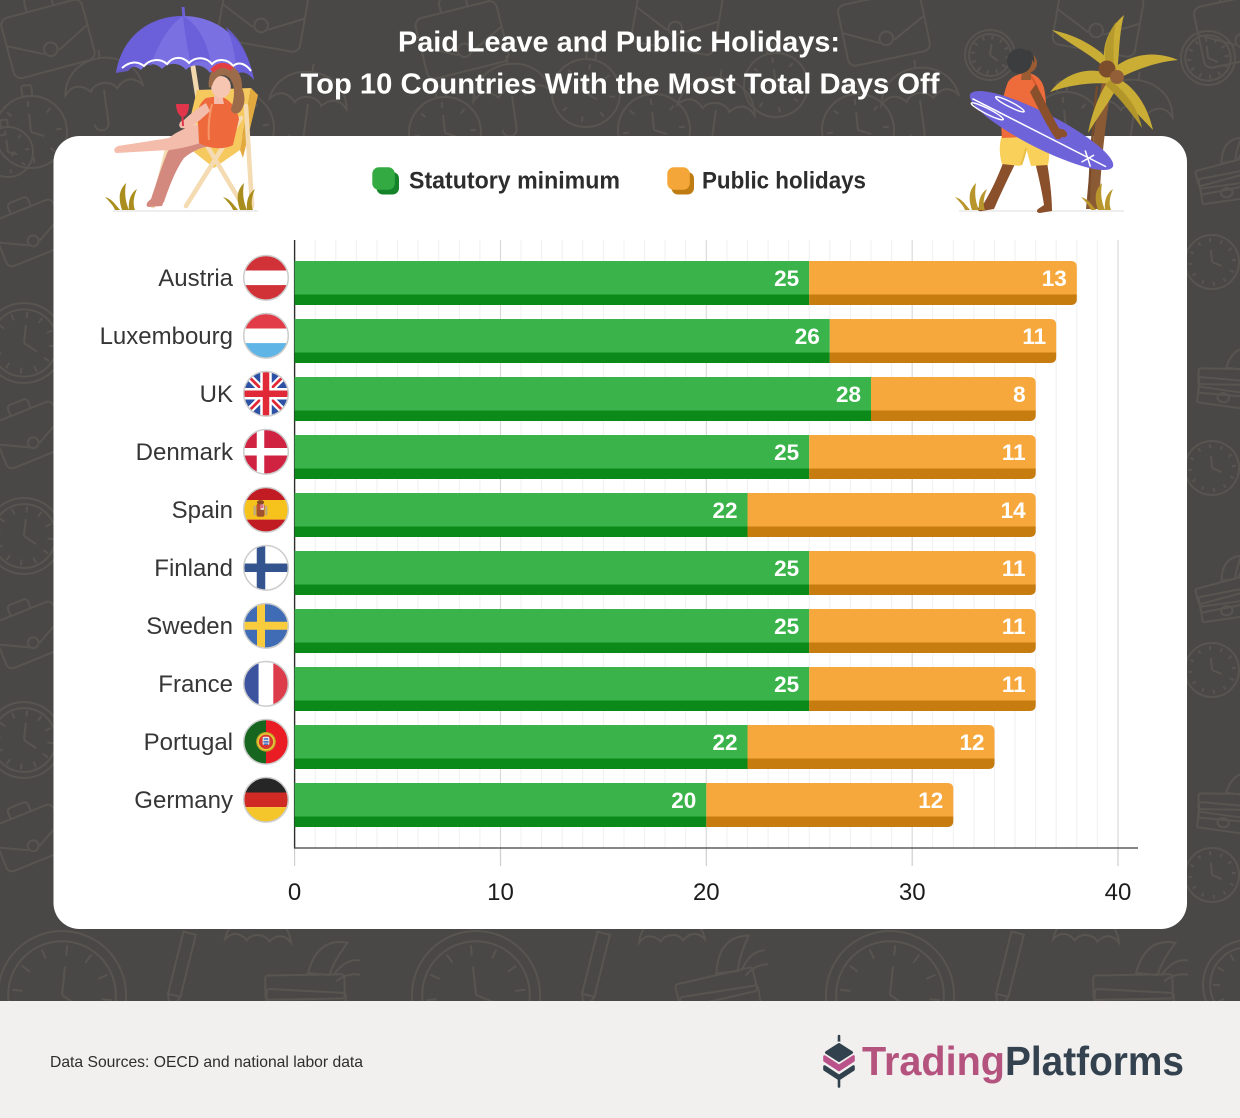  What do you see at coordinates (1118, 892) in the screenshot?
I see `svg-text: 40` at bounding box center [1118, 892].